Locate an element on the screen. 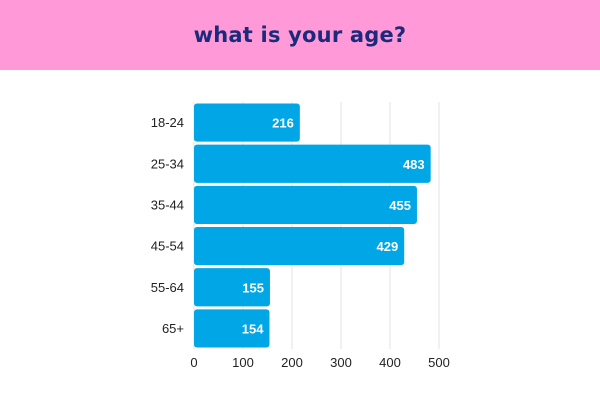  x-tick-label-500: 500 is located at coordinates (439, 362).